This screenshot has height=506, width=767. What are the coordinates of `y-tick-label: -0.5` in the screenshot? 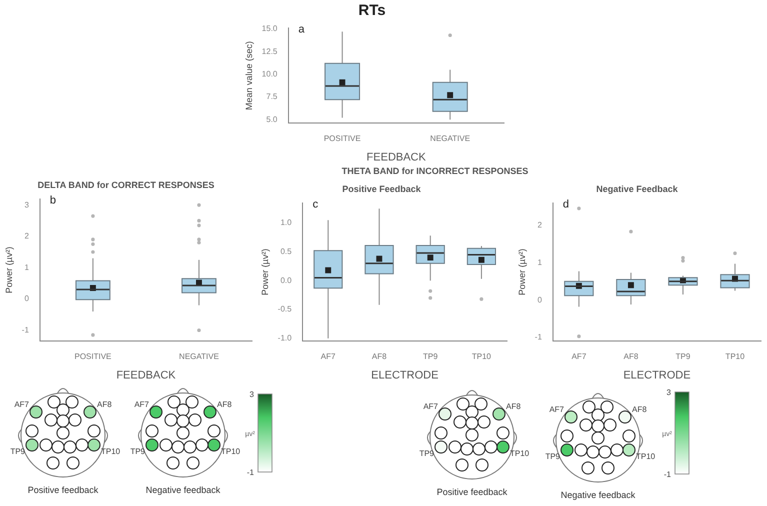 It's located at (285, 309).